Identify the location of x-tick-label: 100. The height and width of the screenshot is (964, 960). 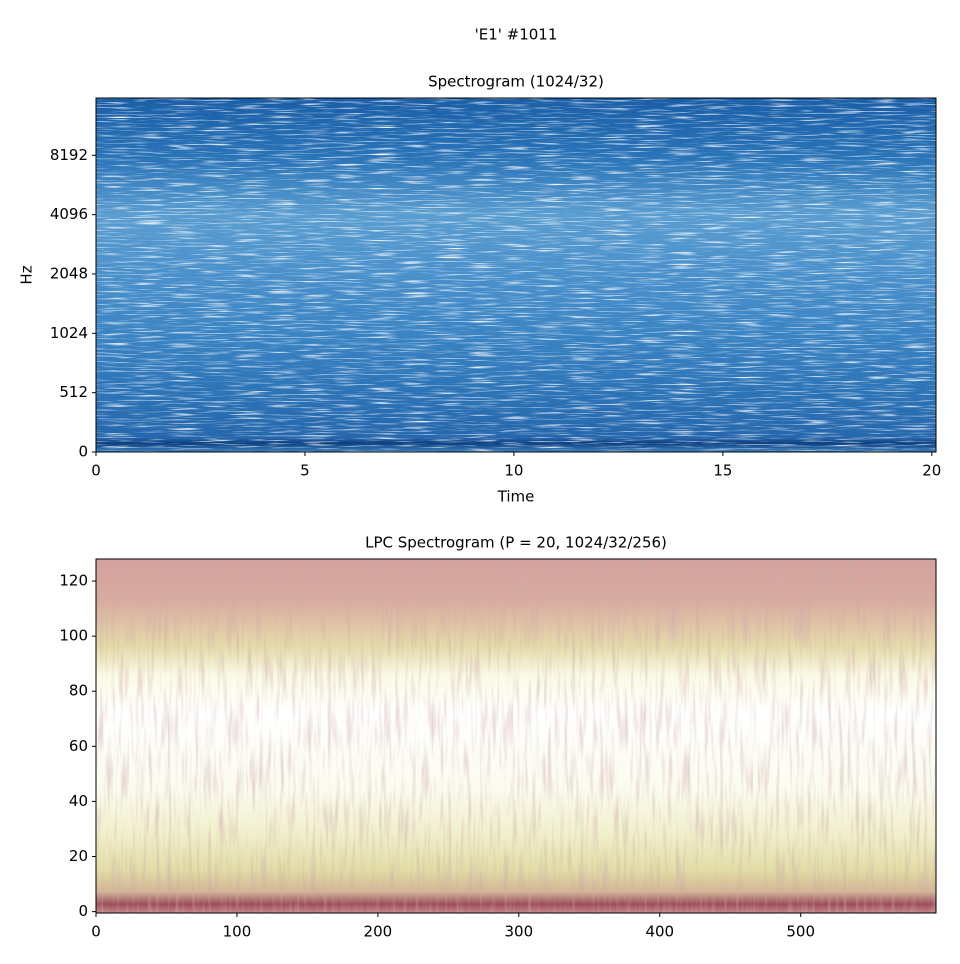
(237, 932).